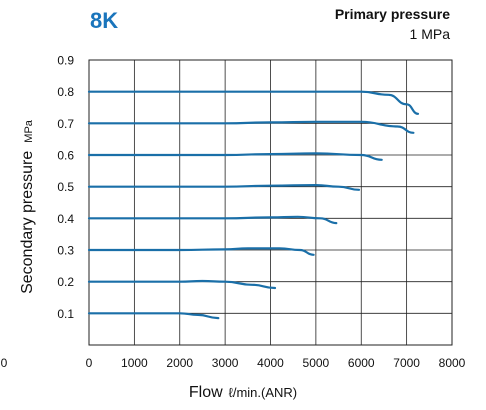  What do you see at coordinates (65, 251) in the screenshot?
I see `y-tick-label: 0.3` at bounding box center [65, 251].